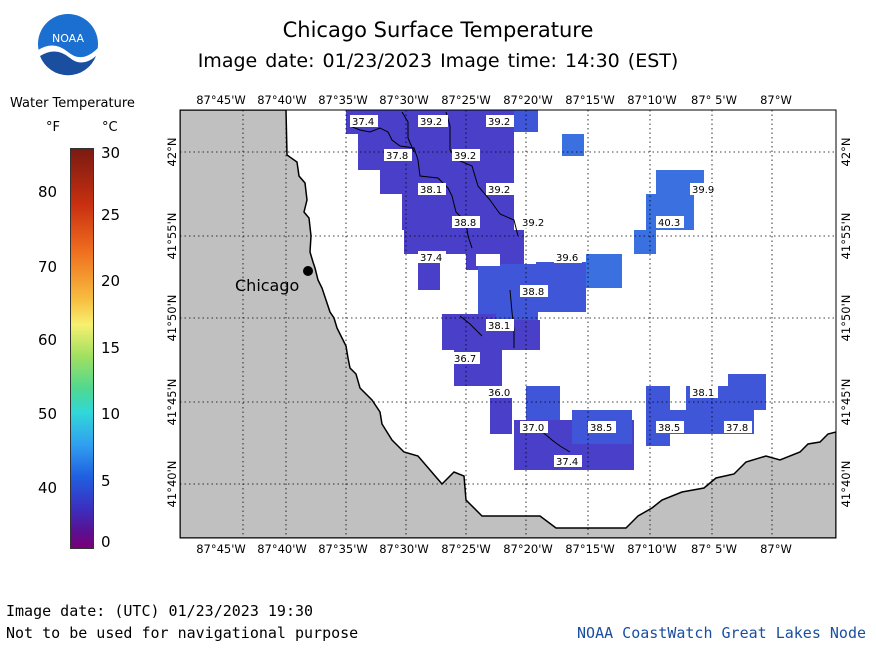 This screenshot has width=876, height=648. What do you see at coordinates (182, 633) in the screenshot?
I see `footer-disclaimer: Not to be used for navigational purpose` at bounding box center [182, 633].